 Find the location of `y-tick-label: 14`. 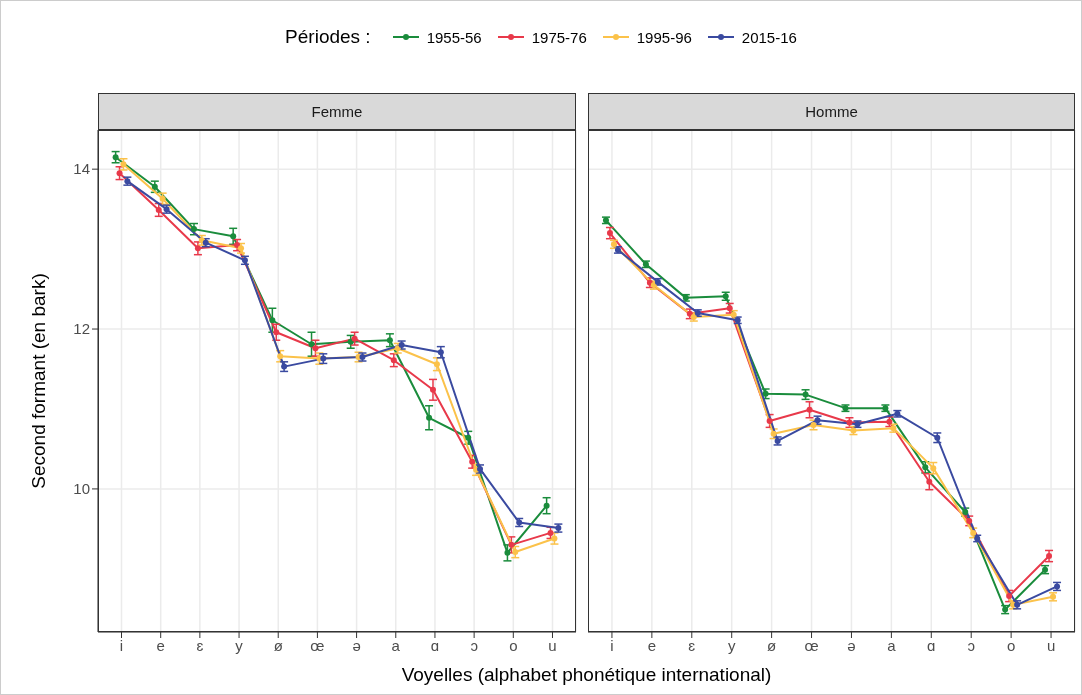

y-tick-label: 14 is located at coordinates (81, 169).